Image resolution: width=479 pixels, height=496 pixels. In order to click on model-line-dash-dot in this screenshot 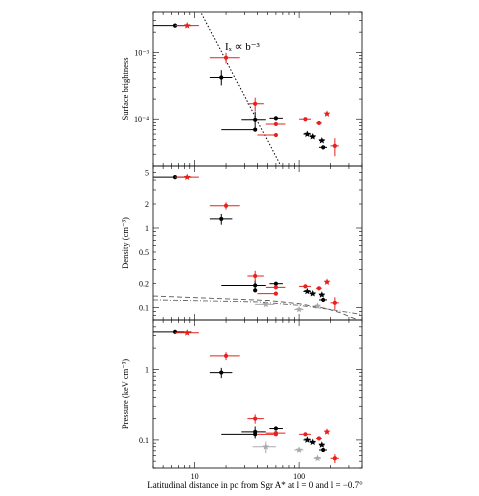, I will do `click(257, 307)`.